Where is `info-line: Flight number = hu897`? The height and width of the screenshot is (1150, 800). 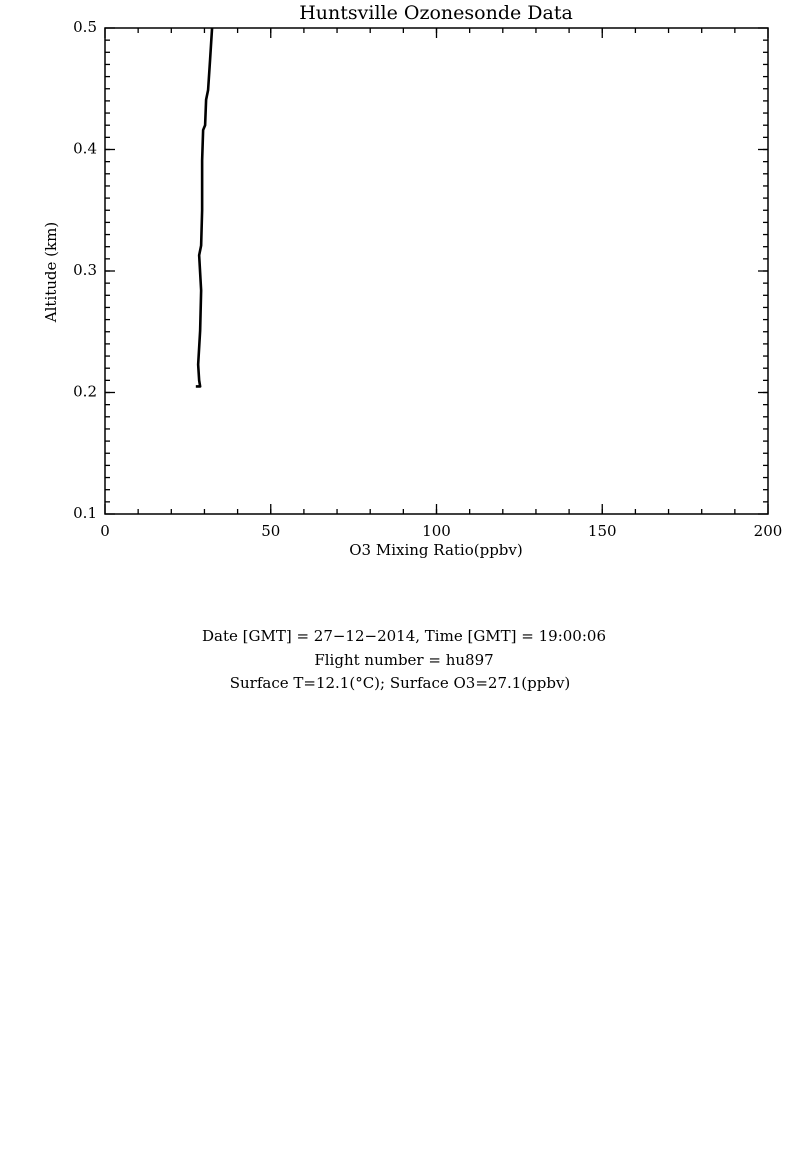
info-line: Flight number = hu897 is located at coordinates (403, 660).